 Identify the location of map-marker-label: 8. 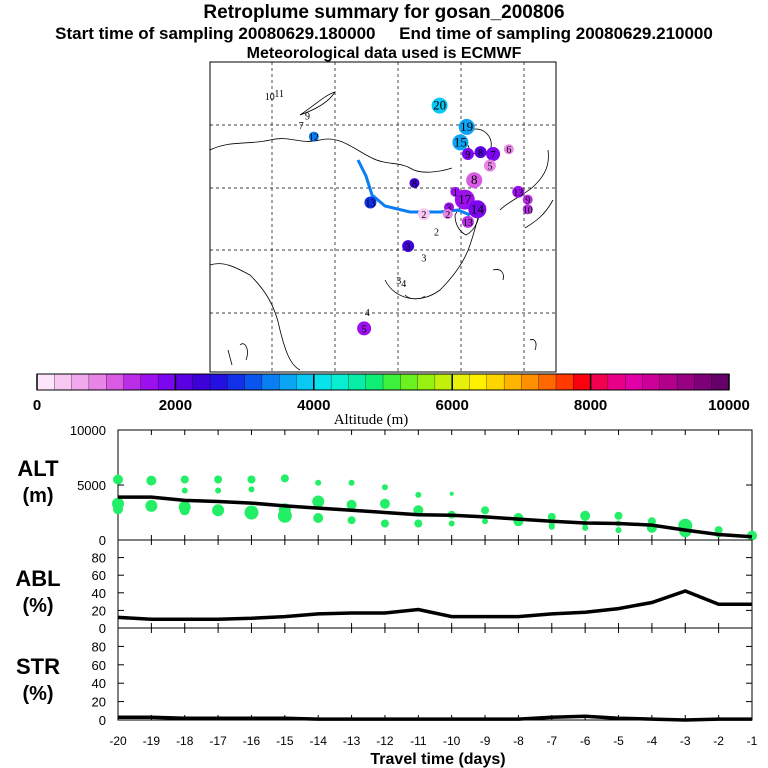
(480, 153).